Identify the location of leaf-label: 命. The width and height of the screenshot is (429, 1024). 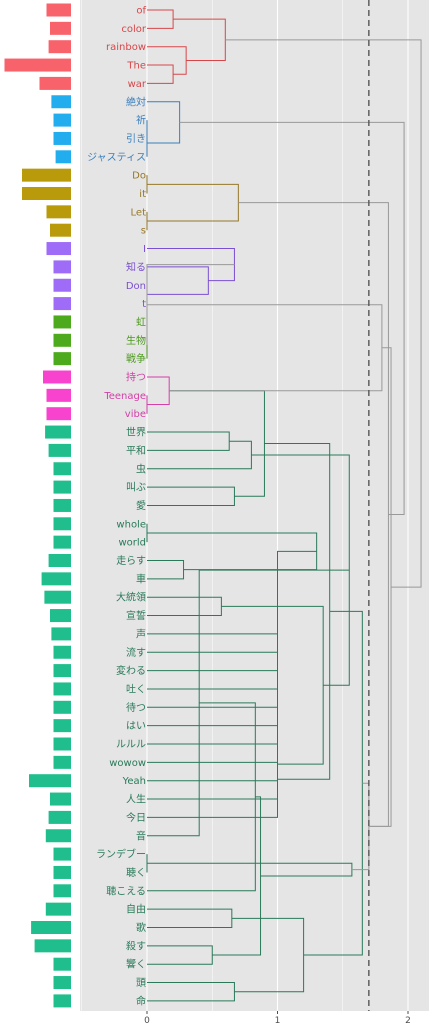
(141, 1000).